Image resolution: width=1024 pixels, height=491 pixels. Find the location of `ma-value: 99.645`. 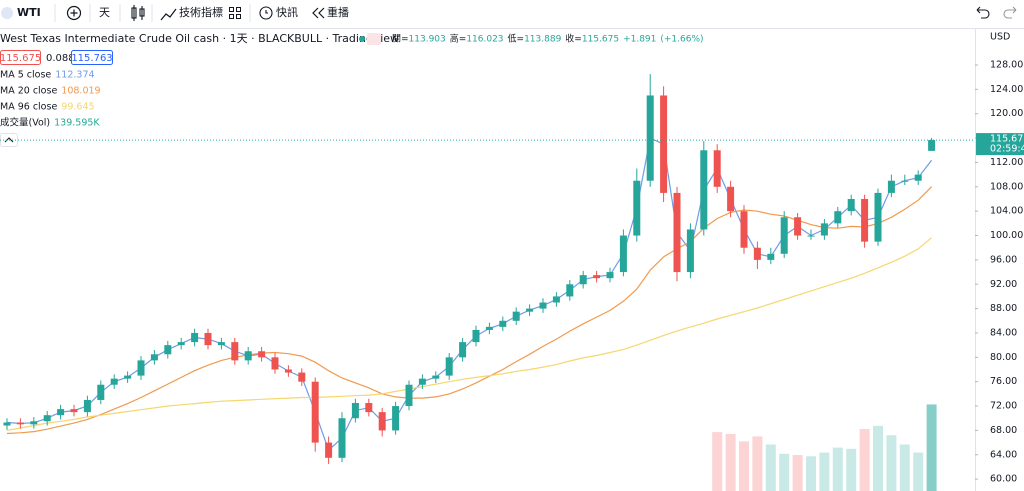

ma-value: 99.645 is located at coordinates (77, 107).